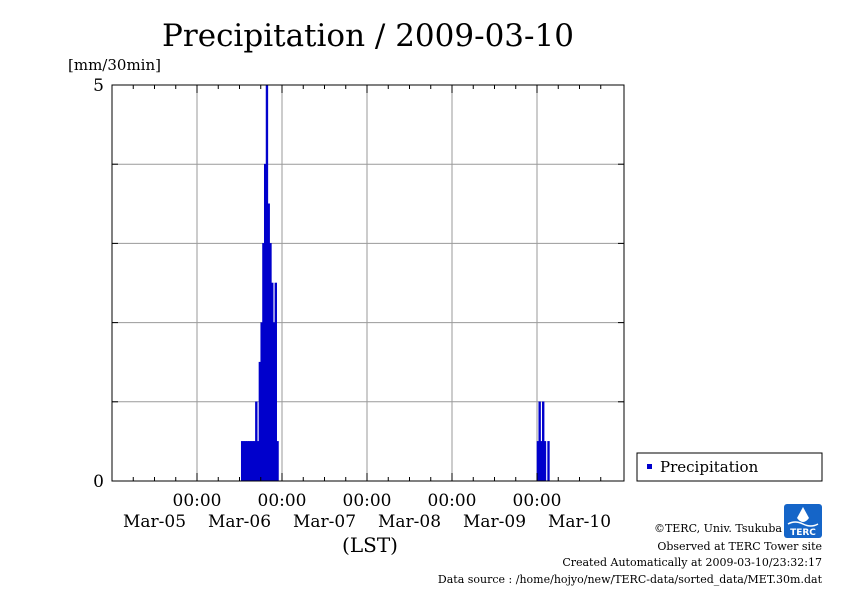 Image resolution: width=842 pixels, height=595 pixels. Describe the element at coordinates (649, 466) in the screenshot. I see `legend-swatch` at that location.